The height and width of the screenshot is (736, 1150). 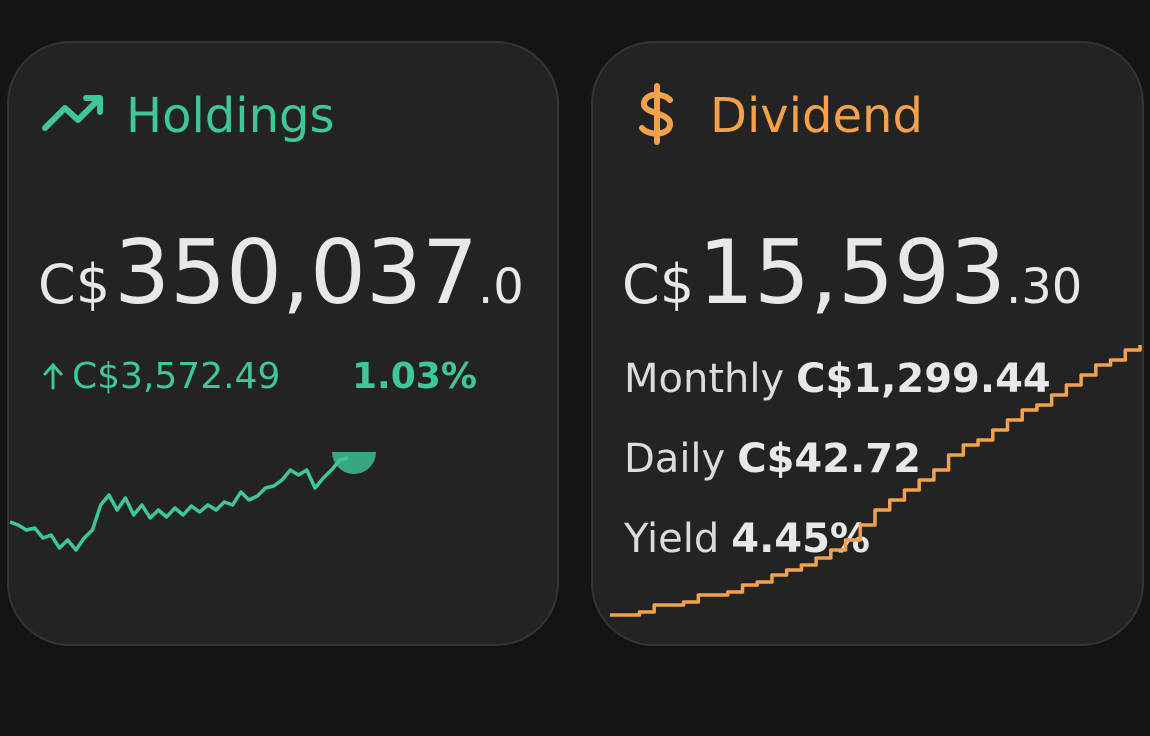 I want to click on dividend-rows: Monthly C$1,299.44 Daily C$42.72 Yield 4.45%, so click(x=837, y=459).